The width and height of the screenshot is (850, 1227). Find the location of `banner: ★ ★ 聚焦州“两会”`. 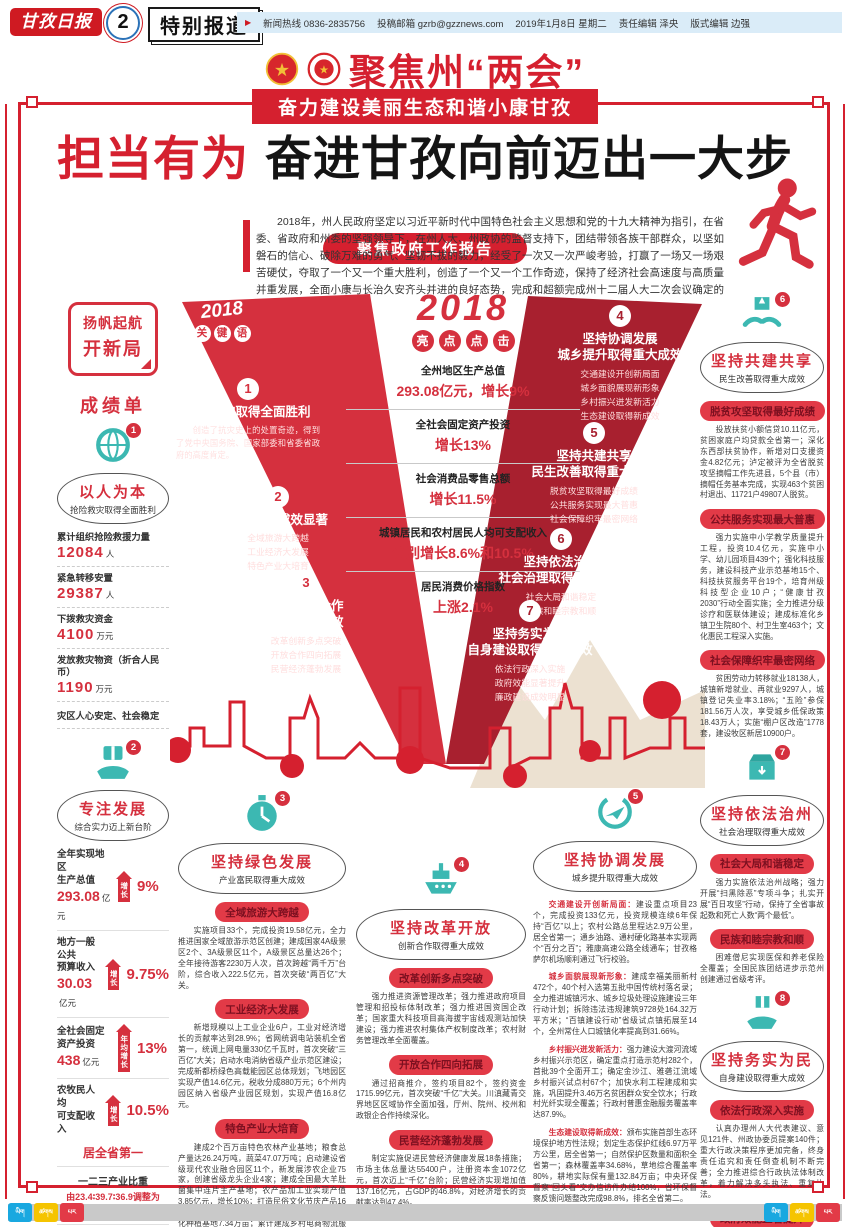

banner: ★ ★ 聚焦州“两会” is located at coordinates (425, 69).